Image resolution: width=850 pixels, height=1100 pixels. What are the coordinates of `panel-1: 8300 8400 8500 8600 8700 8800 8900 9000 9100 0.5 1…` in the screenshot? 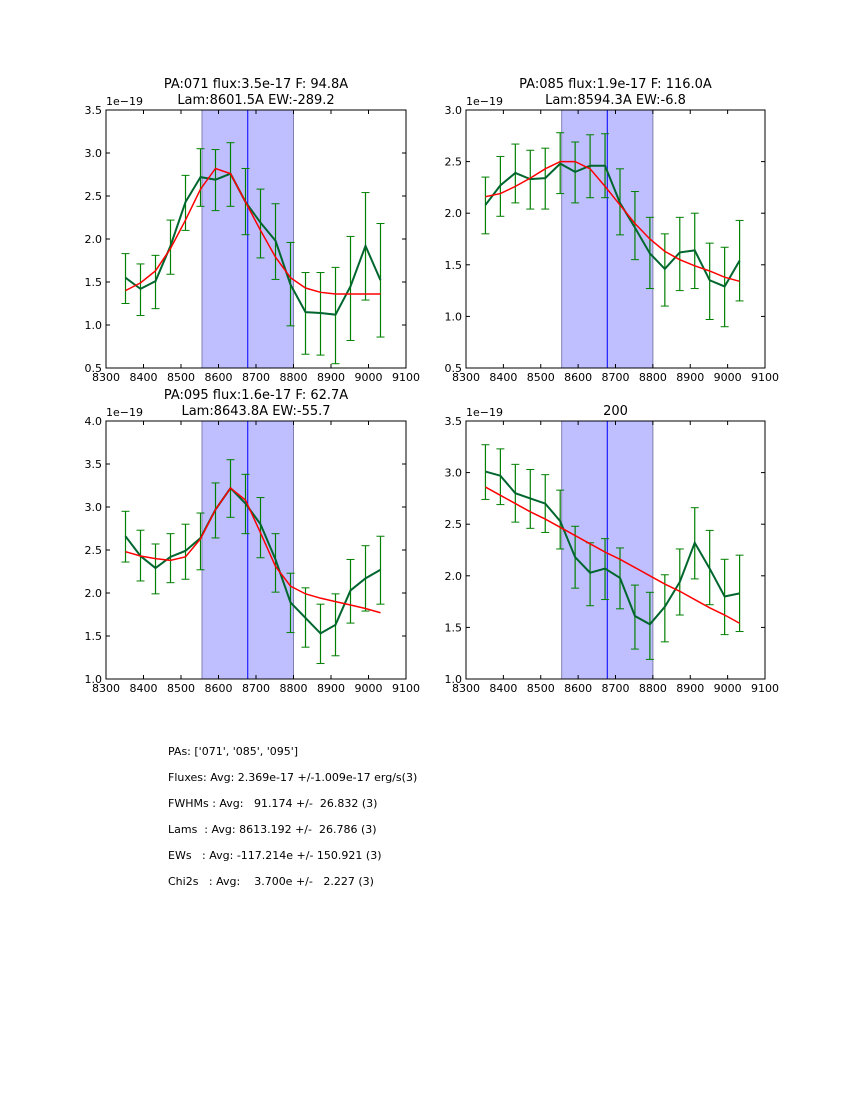 It's located at (253, 230).